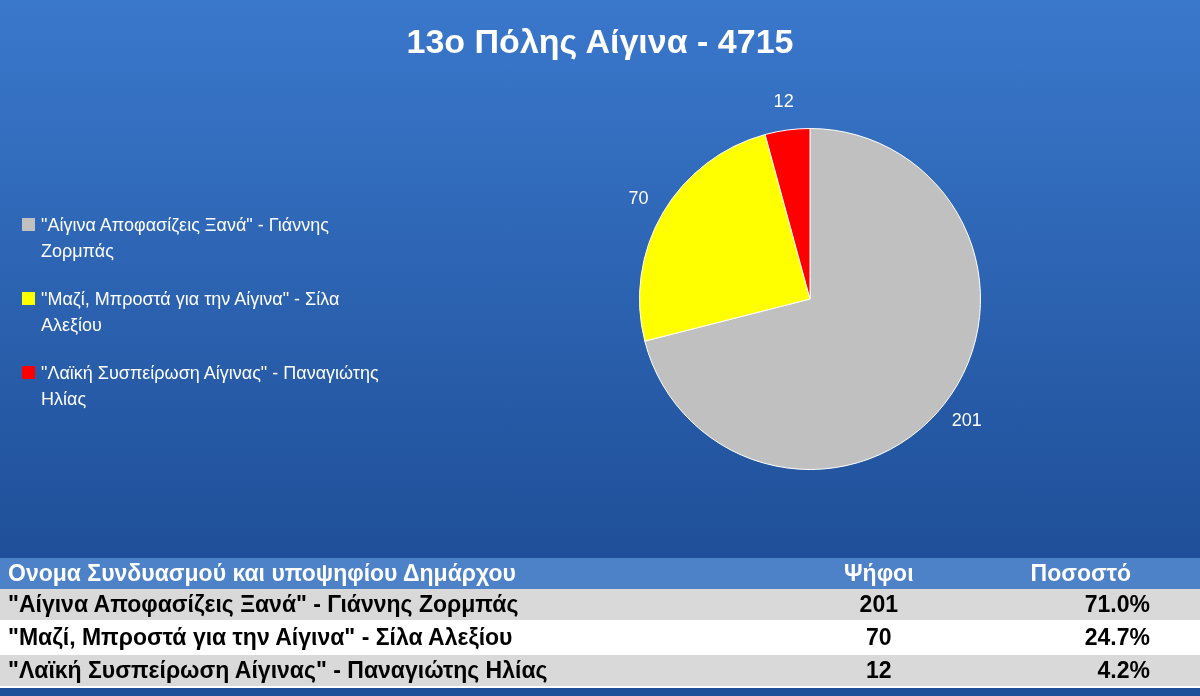  I want to click on data-label: 70, so click(638, 198).